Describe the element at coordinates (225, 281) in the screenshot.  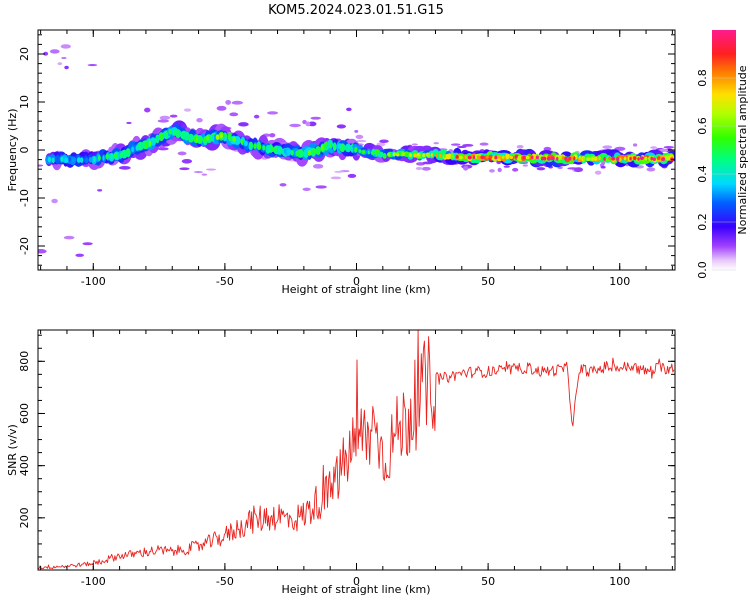
I see `spectrogram-xtick-label: -50` at that location.